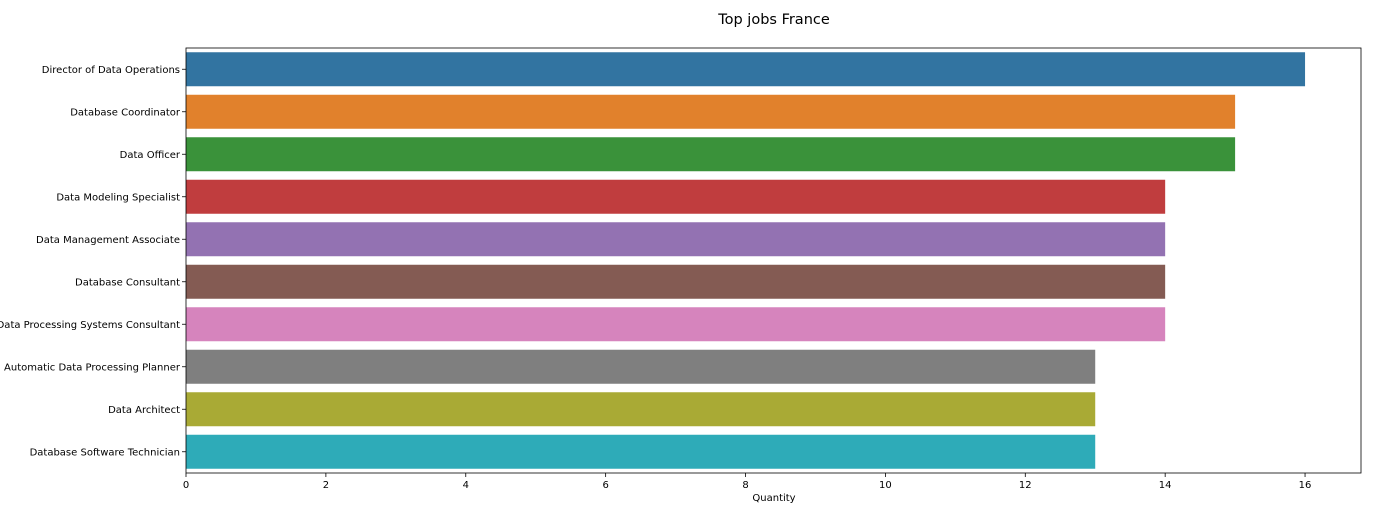 This screenshot has height=512, width=1392. I want to click on category-label-8: Data Architect, so click(144, 410).